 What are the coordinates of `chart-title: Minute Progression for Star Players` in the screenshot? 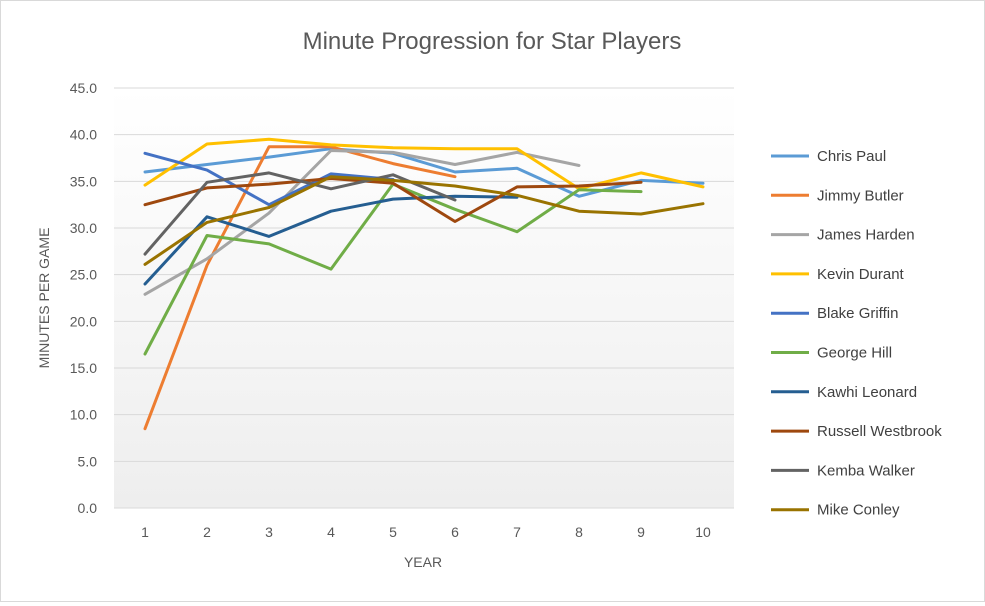 It's located at (492, 41).